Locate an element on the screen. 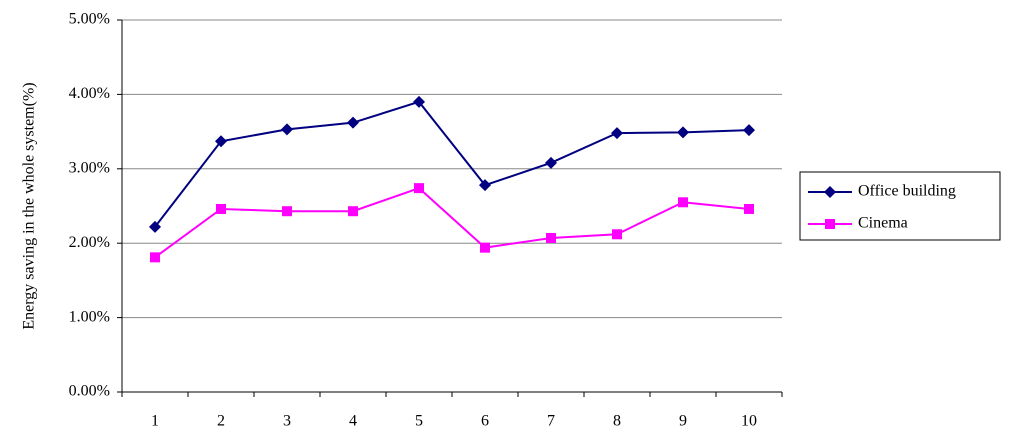  x-tick-label: 6 is located at coordinates (485, 421).